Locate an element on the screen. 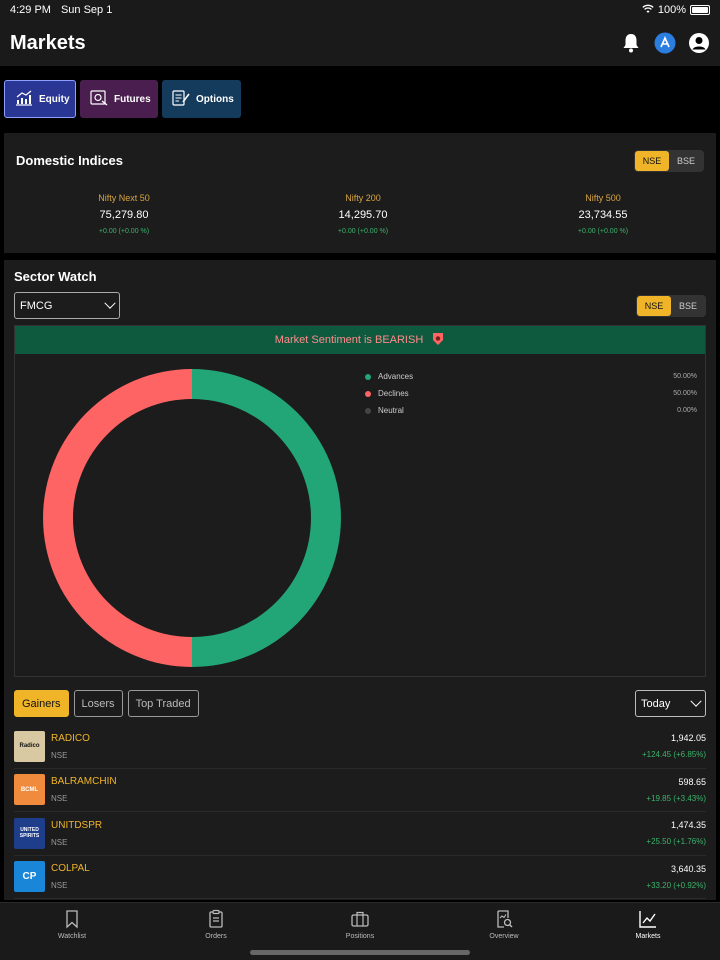  stock-change: +33.20 (+0.92%) is located at coordinates (676, 885).